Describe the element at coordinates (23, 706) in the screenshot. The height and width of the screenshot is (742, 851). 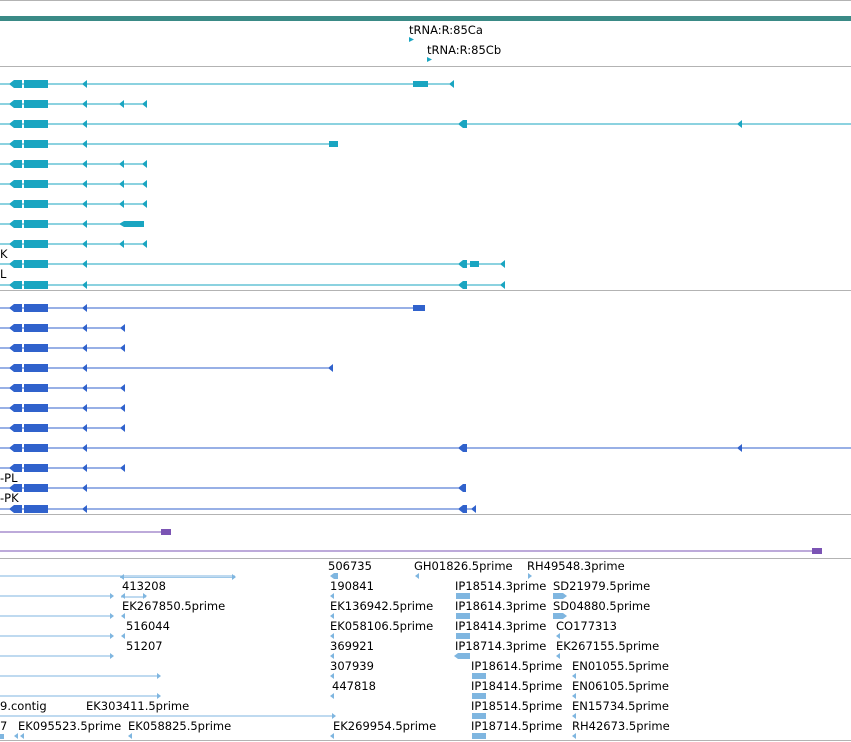
I see `est-label: 9.contig` at that location.